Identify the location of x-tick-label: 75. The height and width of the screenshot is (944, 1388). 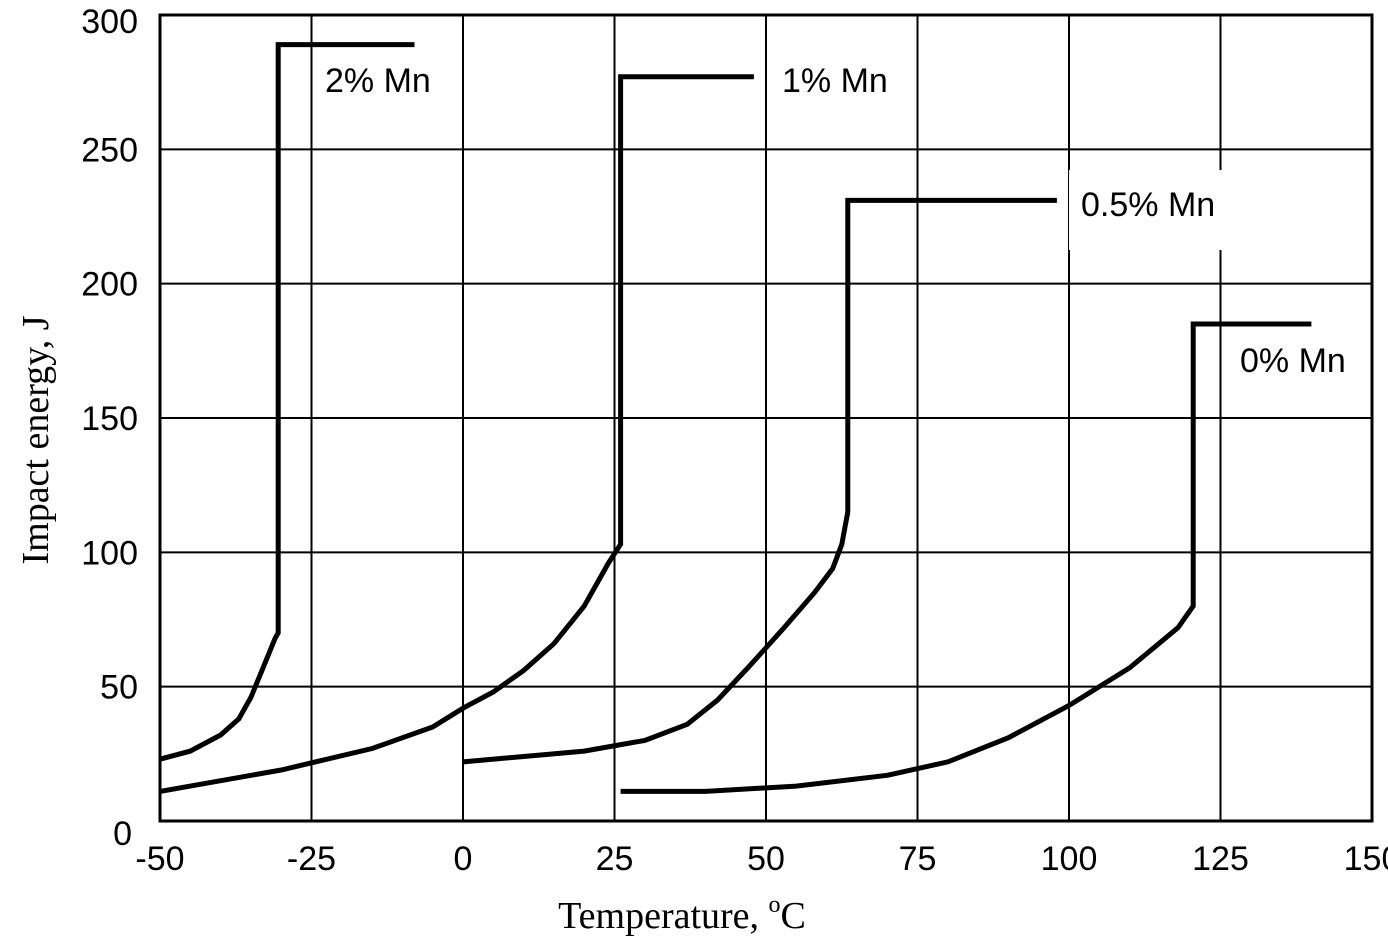
(918, 859).